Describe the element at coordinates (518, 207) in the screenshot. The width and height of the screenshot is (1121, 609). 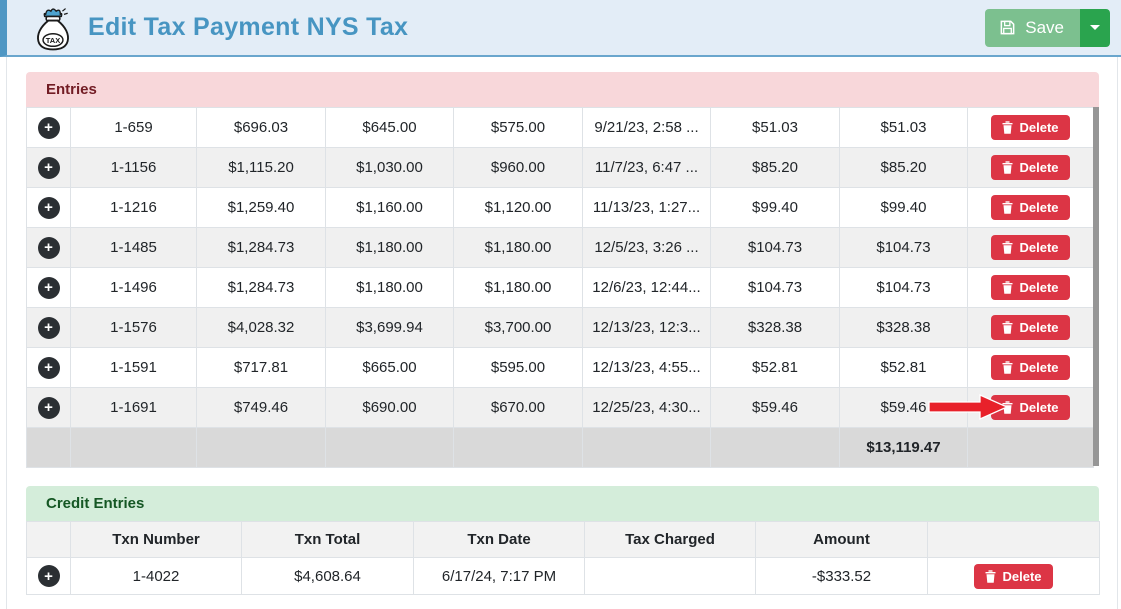
I see `value-cell: $1,120.00` at that location.